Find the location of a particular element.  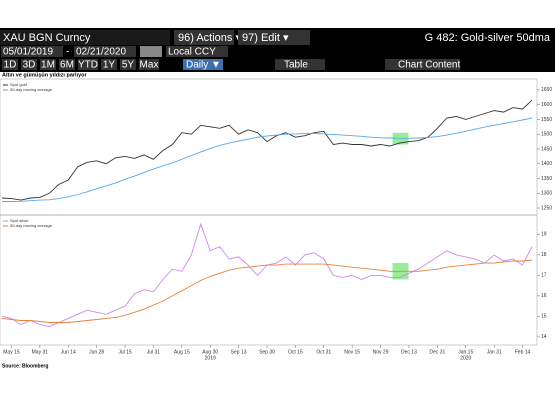

start-field is located at coordinates (32, 51).